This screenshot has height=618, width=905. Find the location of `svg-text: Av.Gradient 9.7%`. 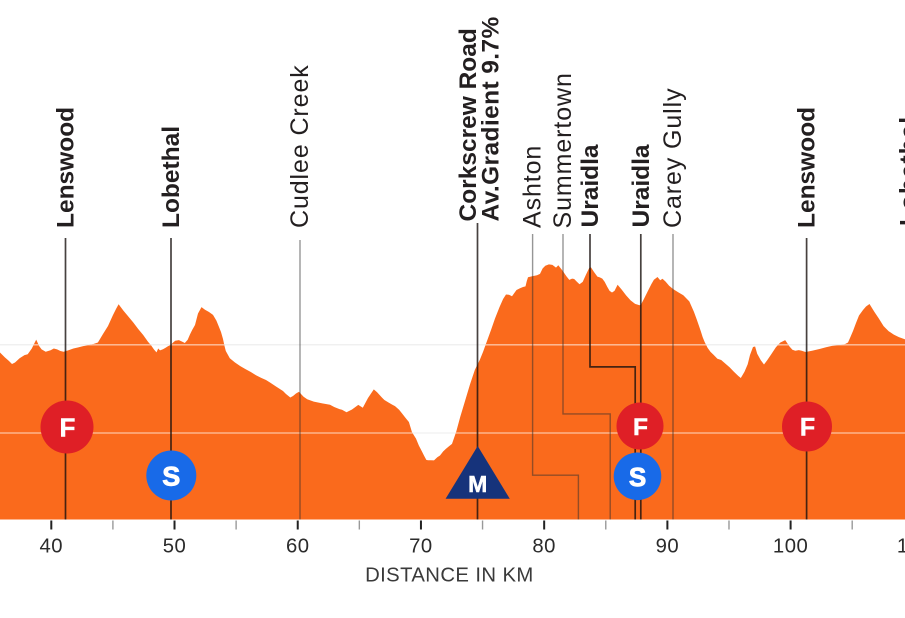

svg-text: Av.Gradient 9.7% is located at coordinates (491, 118).